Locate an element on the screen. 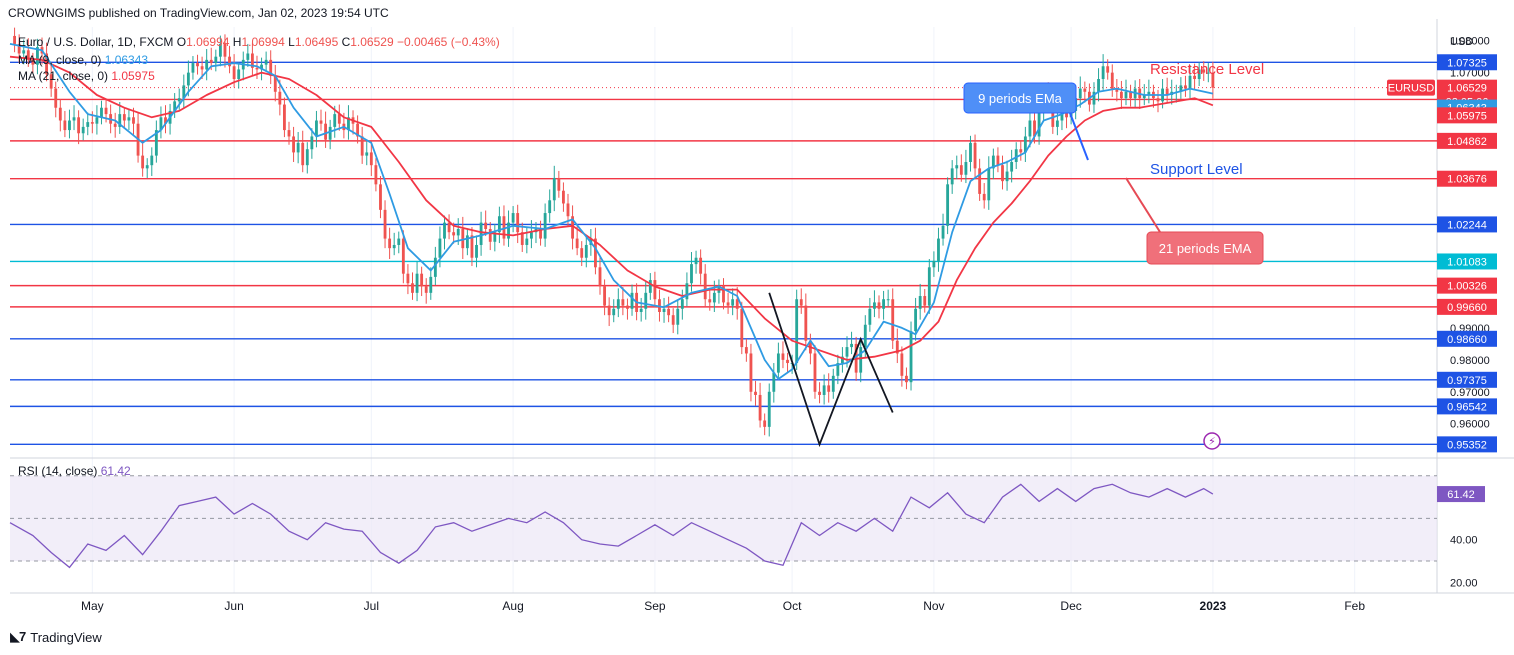 The image size is (1514, 655). time-tick-label: Jun is located at coordinates (233, 606).